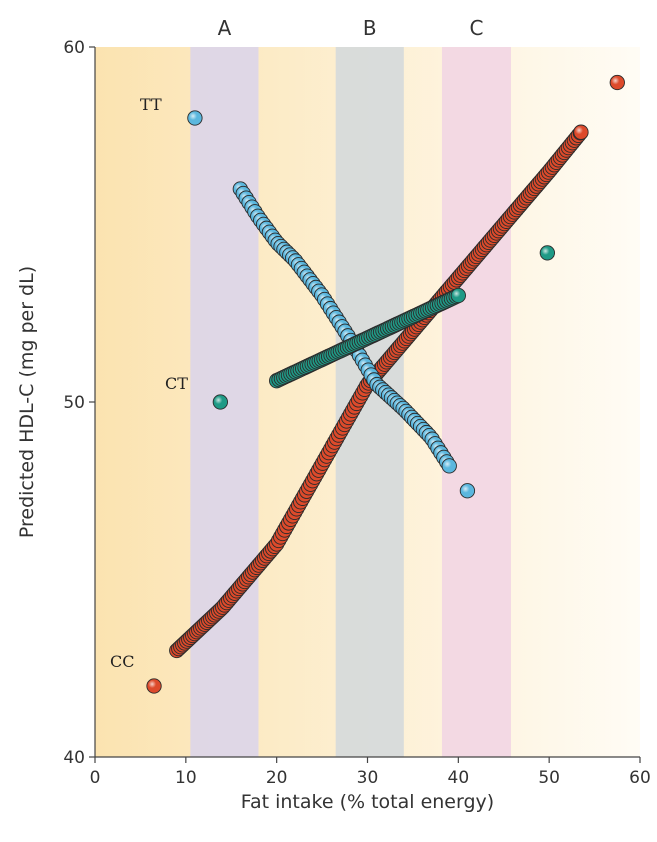 The width and height of the screenshot is (657, 842). What do you see at coordinates (368, 778) in the screenshot?
I see `x-tick-label: 30` at bounding box center [368, 778].